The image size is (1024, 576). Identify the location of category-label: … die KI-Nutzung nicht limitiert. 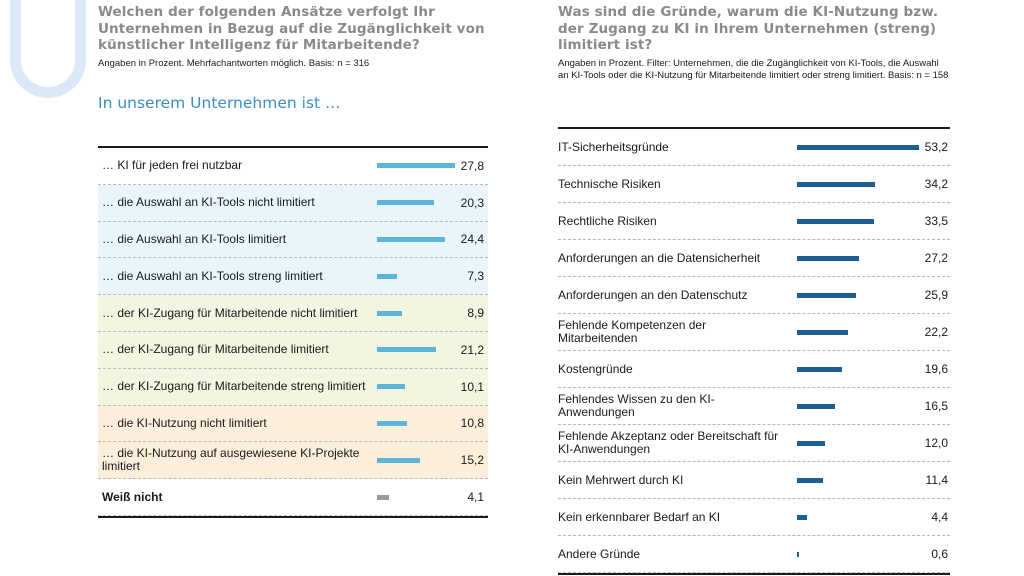
(184, 422).